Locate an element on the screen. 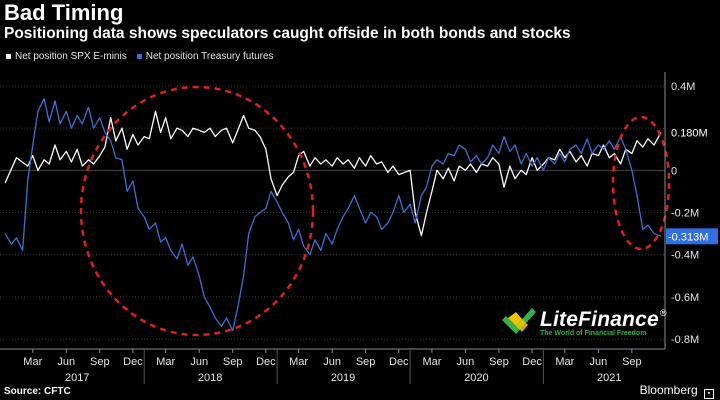 The height and width of the screenshot is (400, 720). watermark-reg: ® is located at coordinates (663, 312).